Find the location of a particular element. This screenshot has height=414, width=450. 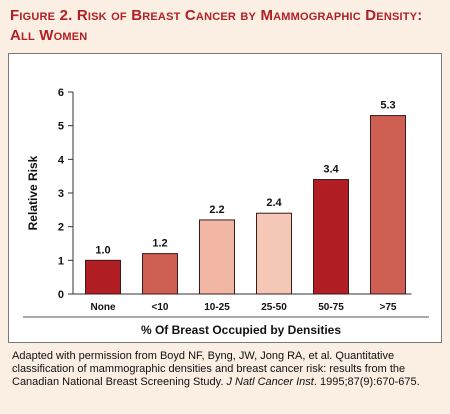

y-tick-label: 6 is located at coordinates (61, 93).